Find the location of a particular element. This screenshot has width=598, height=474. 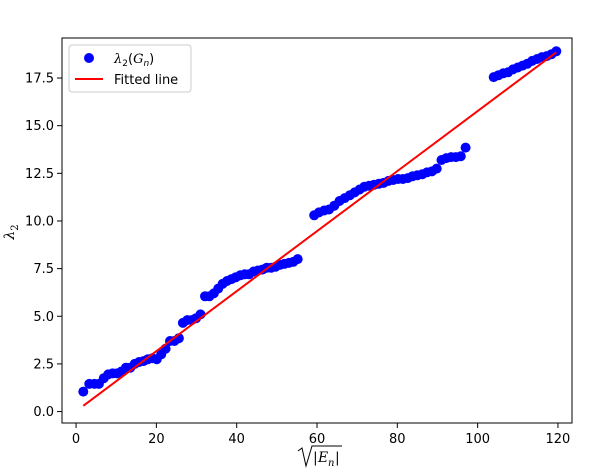

y-tick-label: 15.0 is located at coordinates (39, 126).